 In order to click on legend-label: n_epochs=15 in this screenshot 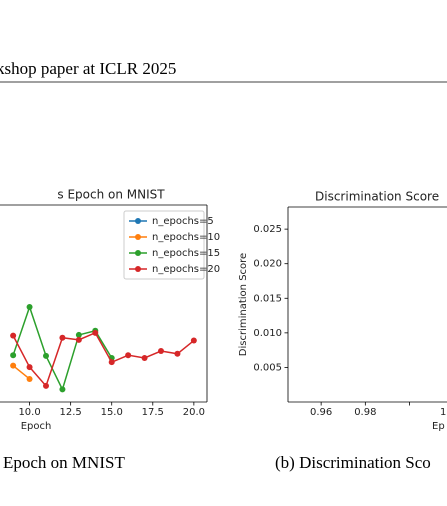, I will do `click(186, 253)`.